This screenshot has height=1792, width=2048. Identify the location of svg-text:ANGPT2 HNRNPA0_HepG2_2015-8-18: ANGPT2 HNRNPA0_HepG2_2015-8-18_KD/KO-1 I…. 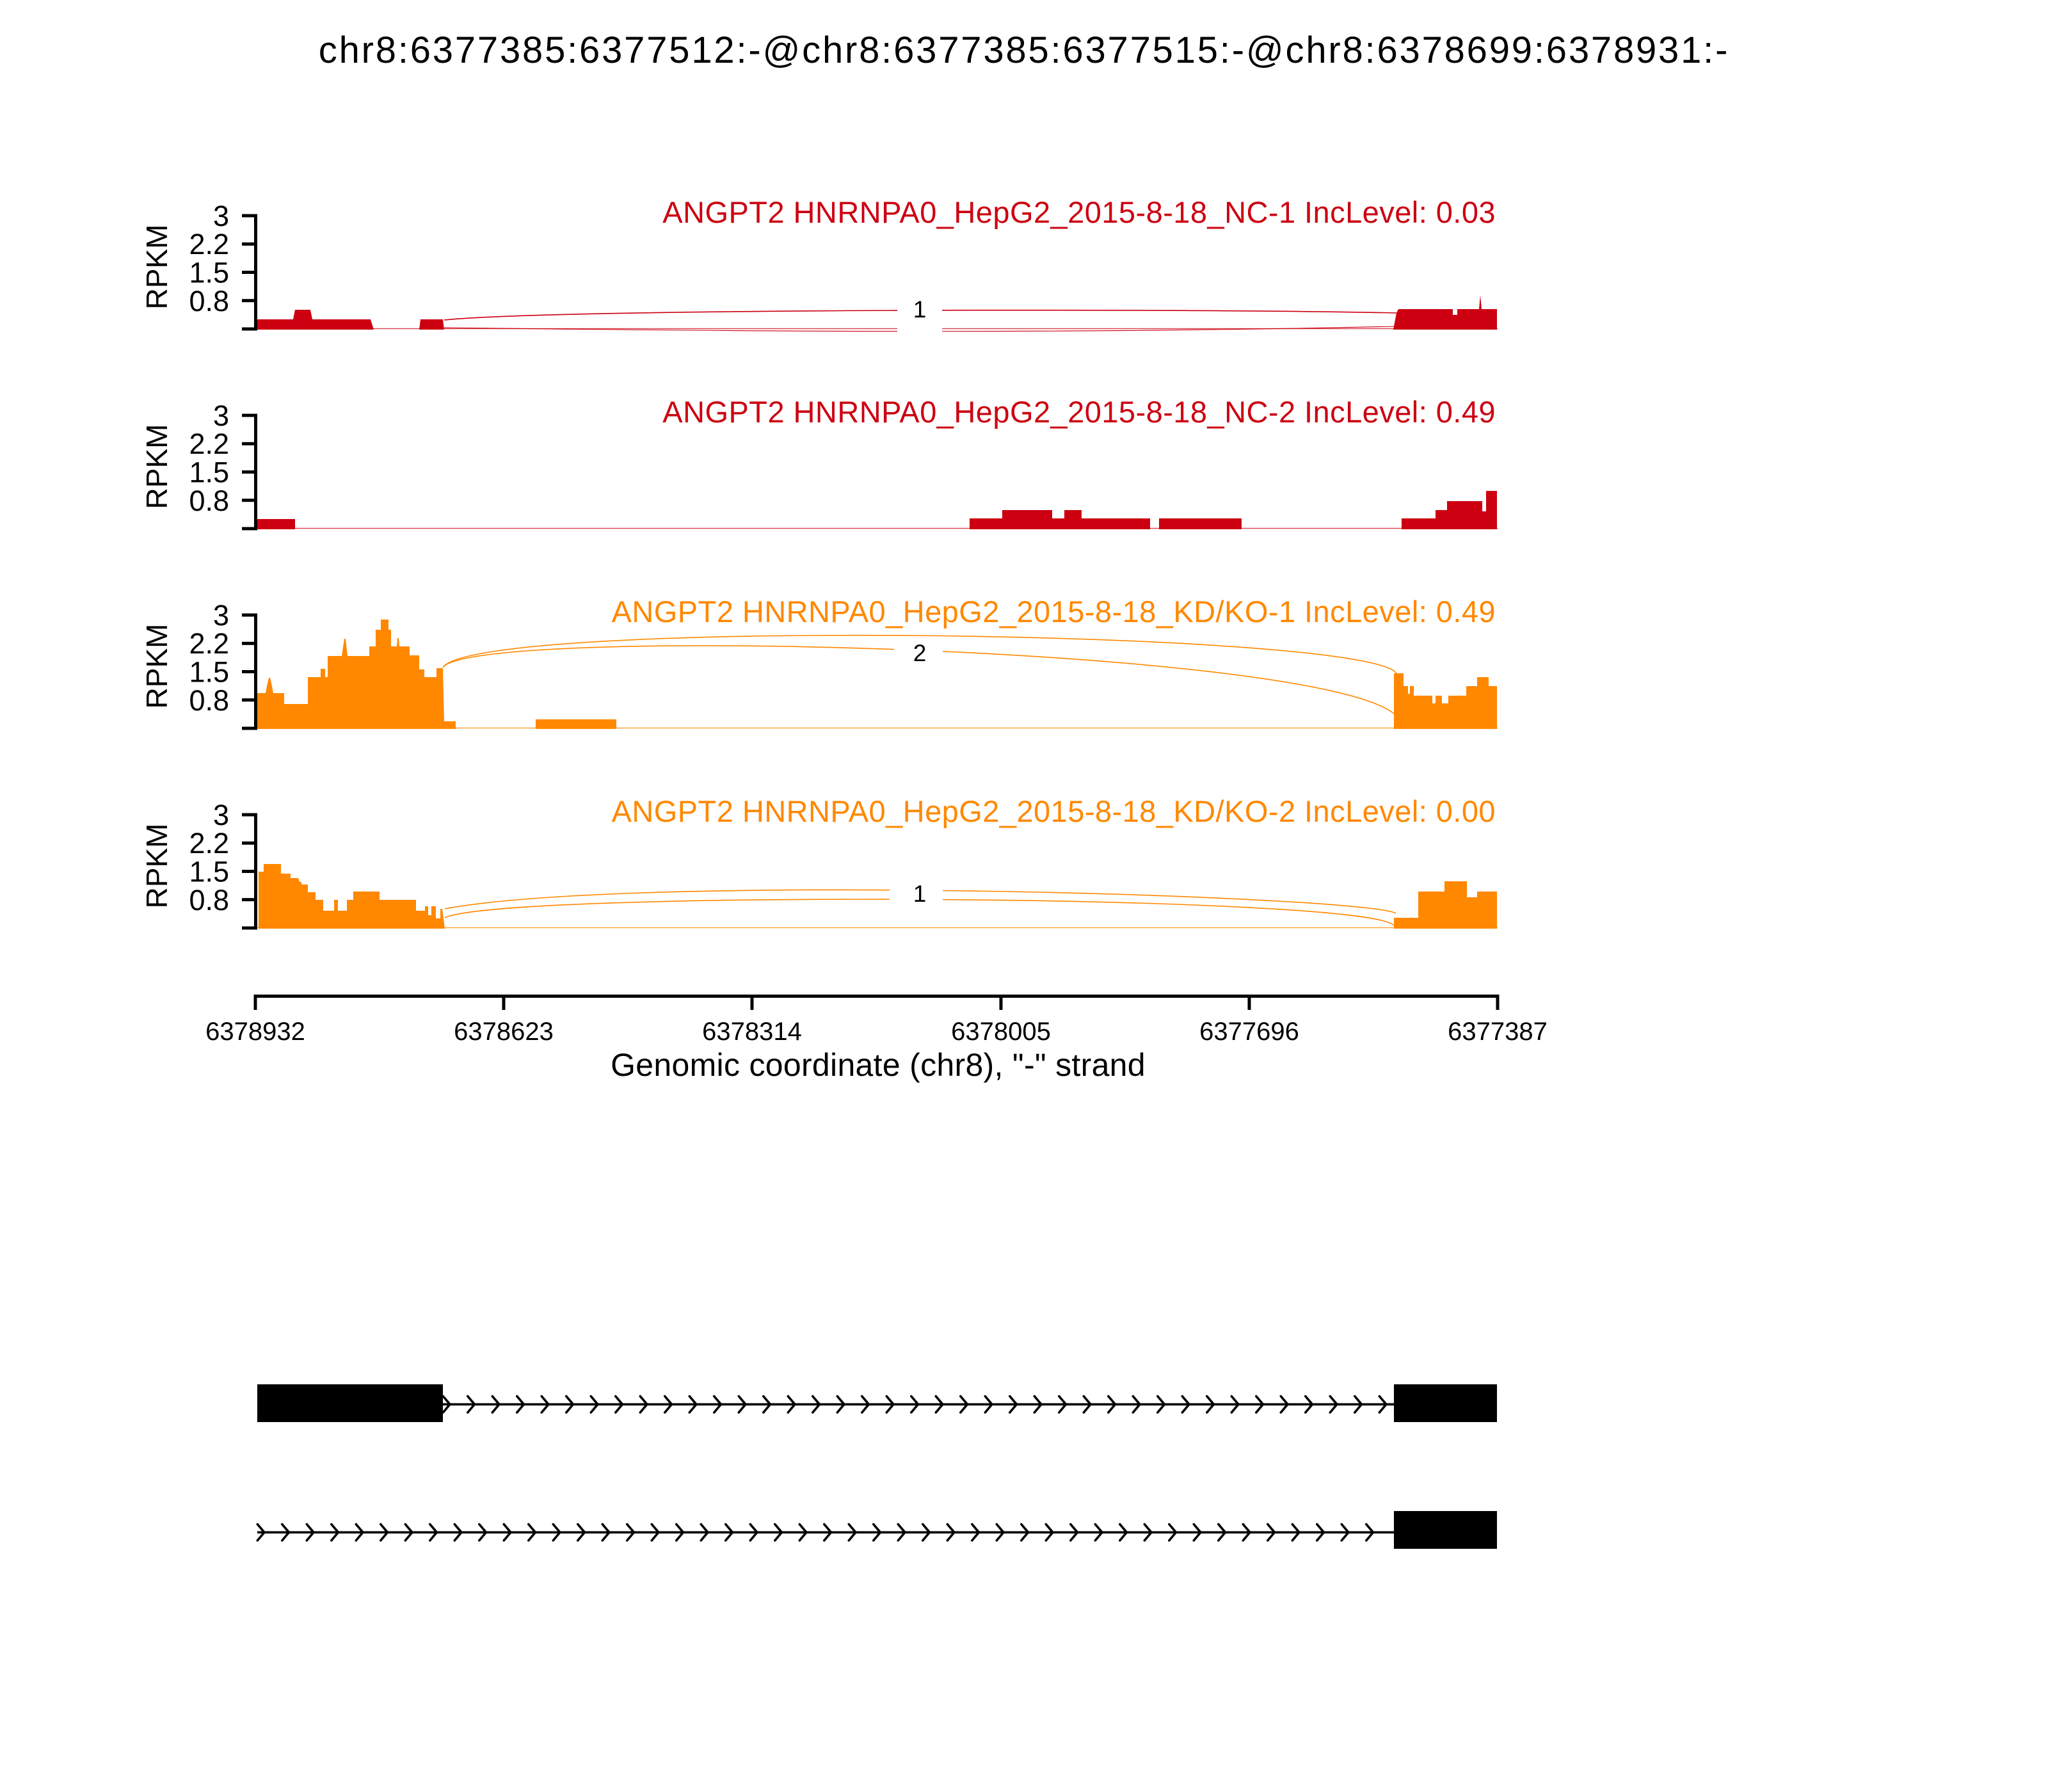
(1054, 611).